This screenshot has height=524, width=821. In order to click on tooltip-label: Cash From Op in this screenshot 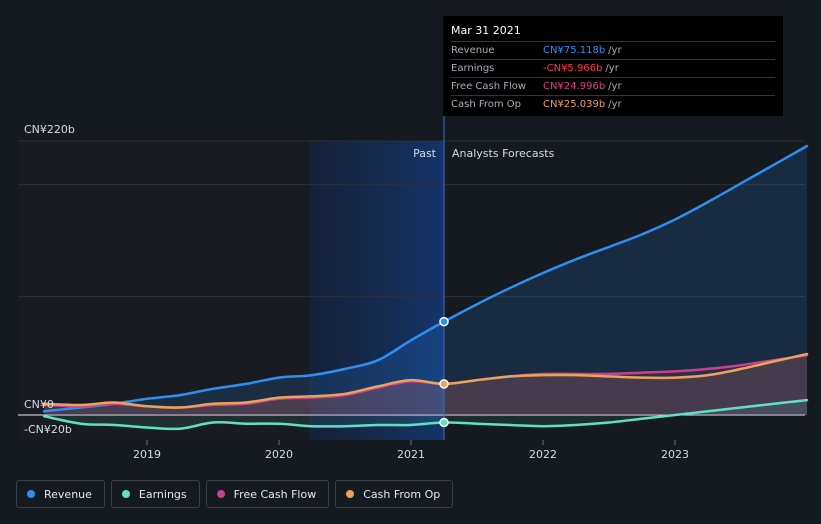, I will do `click(486, 104)`.